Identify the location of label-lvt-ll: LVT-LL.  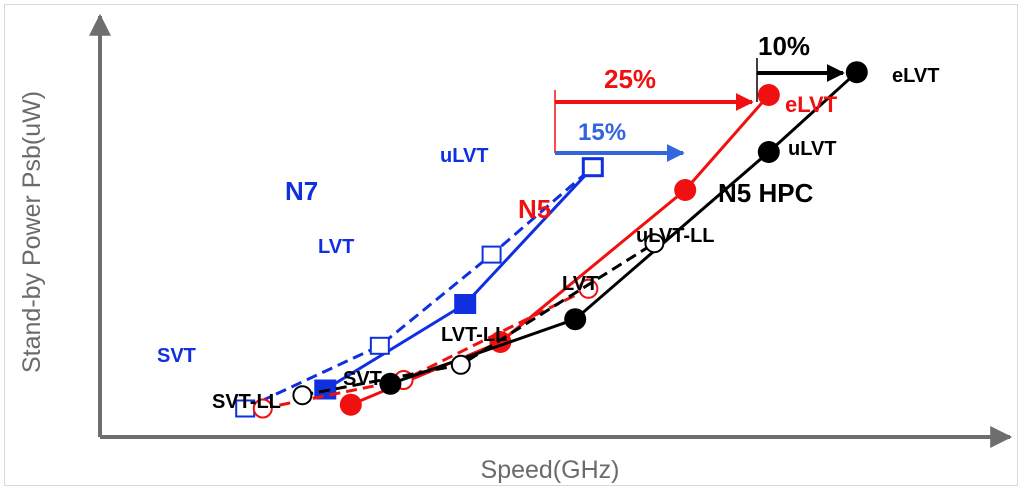
(474, 335).